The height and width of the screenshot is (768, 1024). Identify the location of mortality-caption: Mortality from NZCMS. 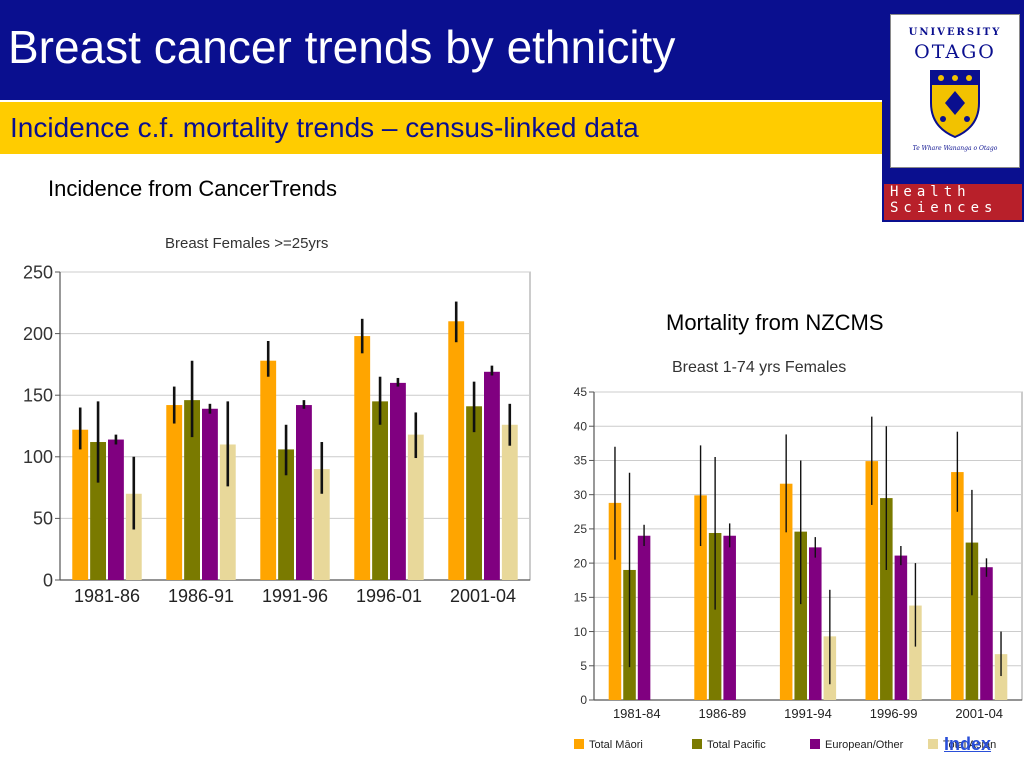
(775, 322).